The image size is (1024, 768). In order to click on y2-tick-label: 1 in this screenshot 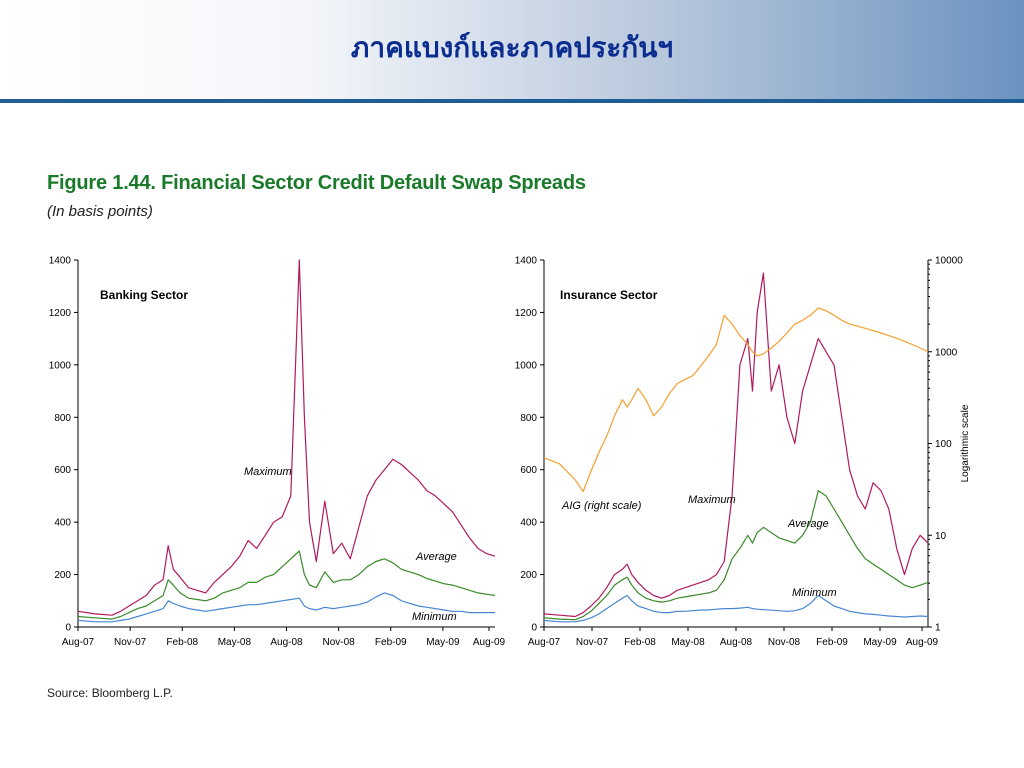, I will do `click(938, 628)`.